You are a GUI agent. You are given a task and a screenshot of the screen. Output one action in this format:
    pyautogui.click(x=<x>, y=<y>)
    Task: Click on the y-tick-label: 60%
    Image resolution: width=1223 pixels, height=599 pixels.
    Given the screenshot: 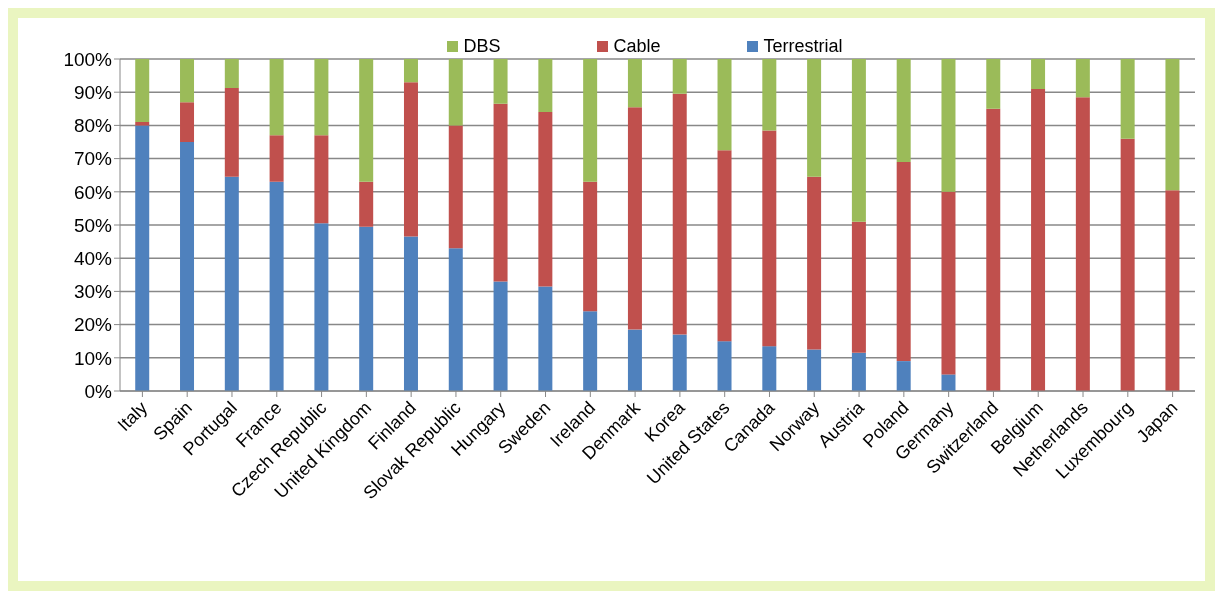 What is the action you would take?
    pyautogui.click(x=93, y=192)
    